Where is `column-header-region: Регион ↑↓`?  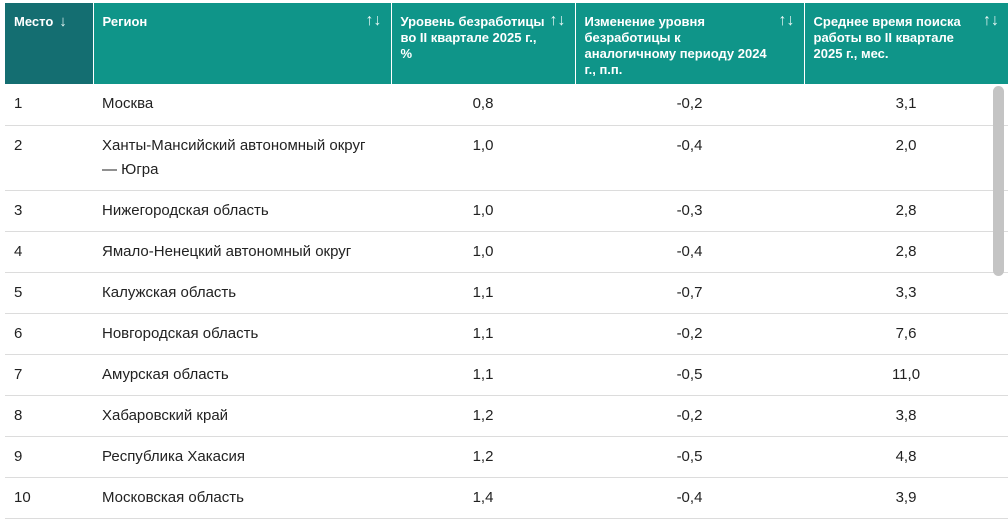 column-header-region: Регион ↑↓ is located at coordinates (241, 43).